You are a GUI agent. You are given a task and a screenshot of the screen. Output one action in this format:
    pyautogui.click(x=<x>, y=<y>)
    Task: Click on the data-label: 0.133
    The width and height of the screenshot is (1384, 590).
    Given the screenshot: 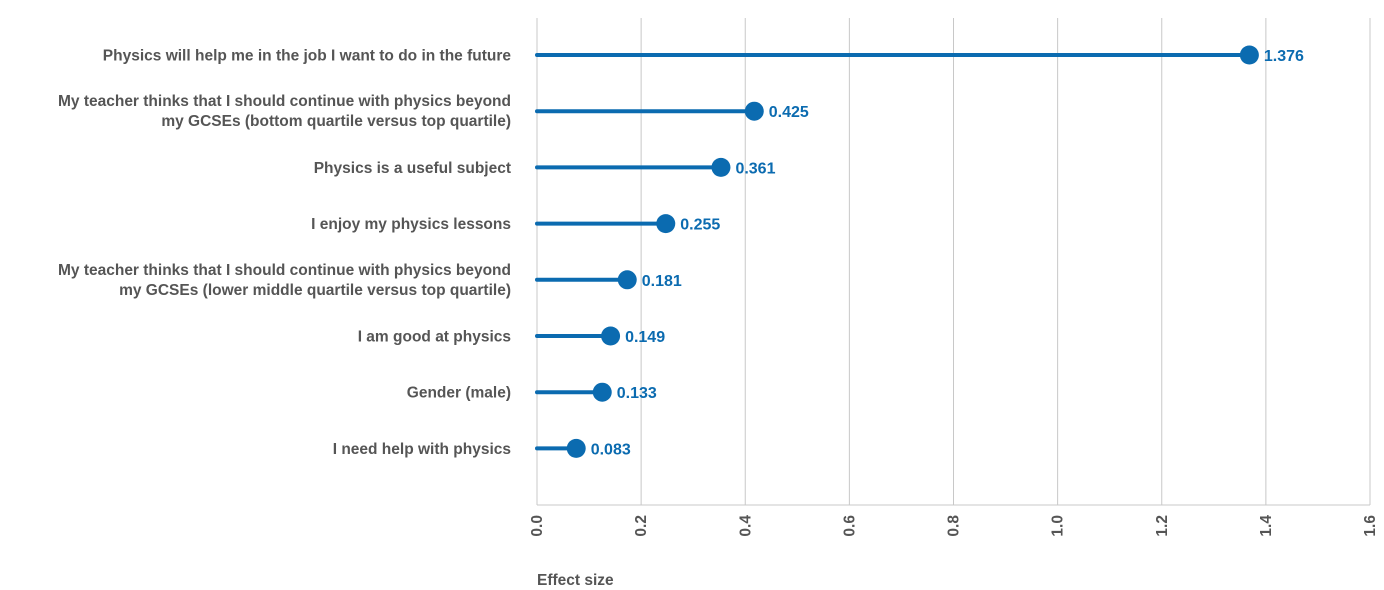 What is the action you would take?
    pyautogui.click(x=637, y=393)
    